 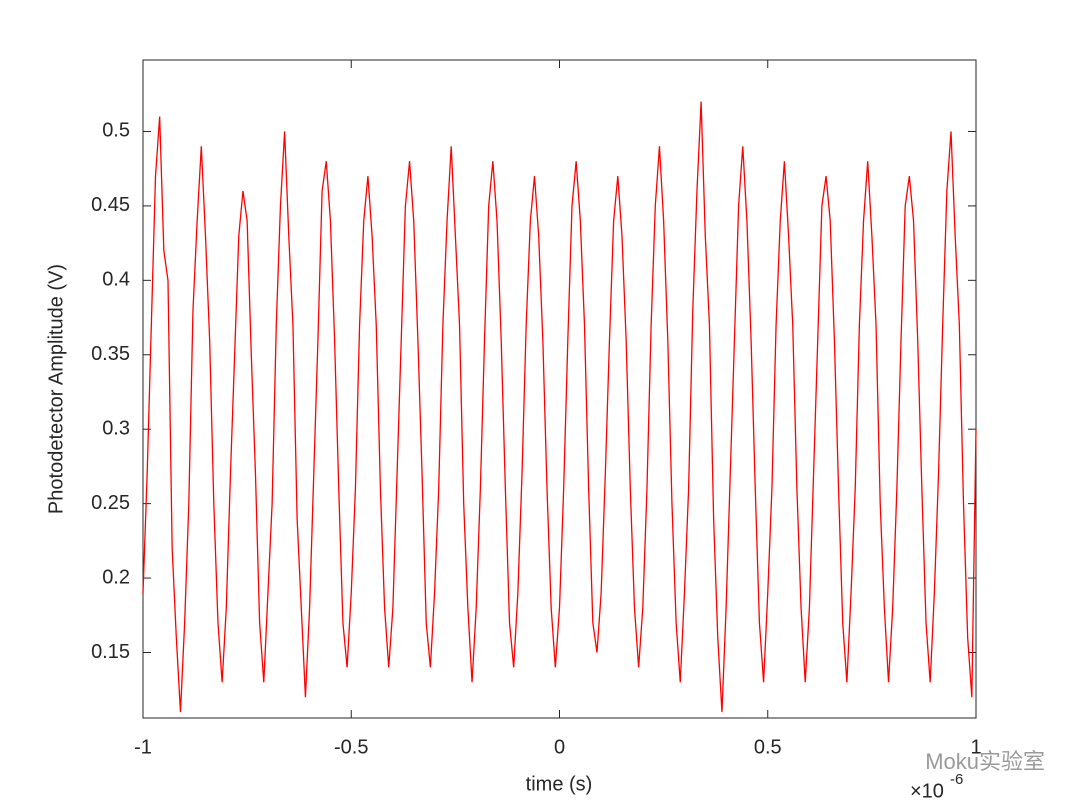 I want to click on x-tick-label: 1, so click(x=975, y=747).